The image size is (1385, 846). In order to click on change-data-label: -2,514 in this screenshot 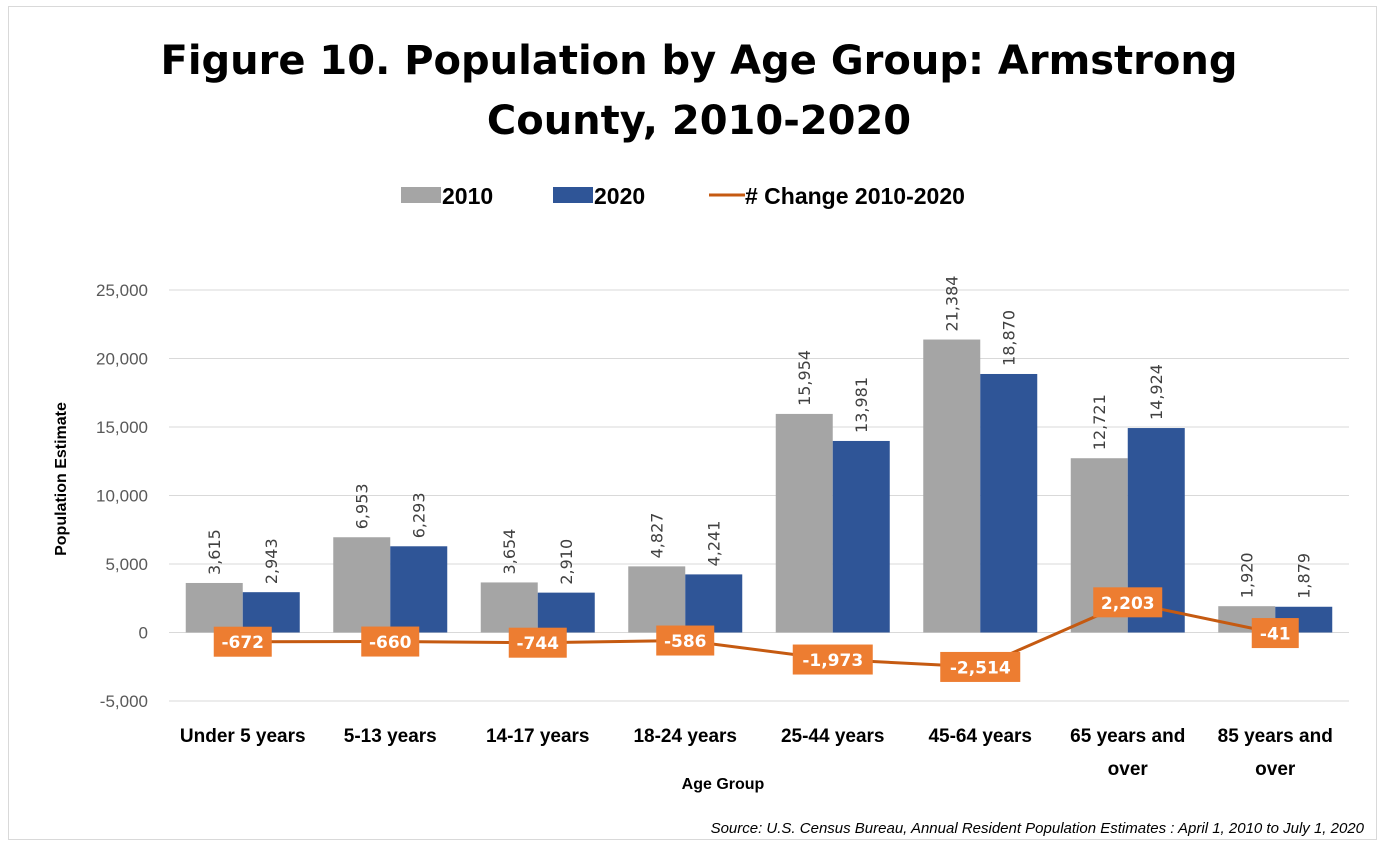, I will do `click(980, 668)`.